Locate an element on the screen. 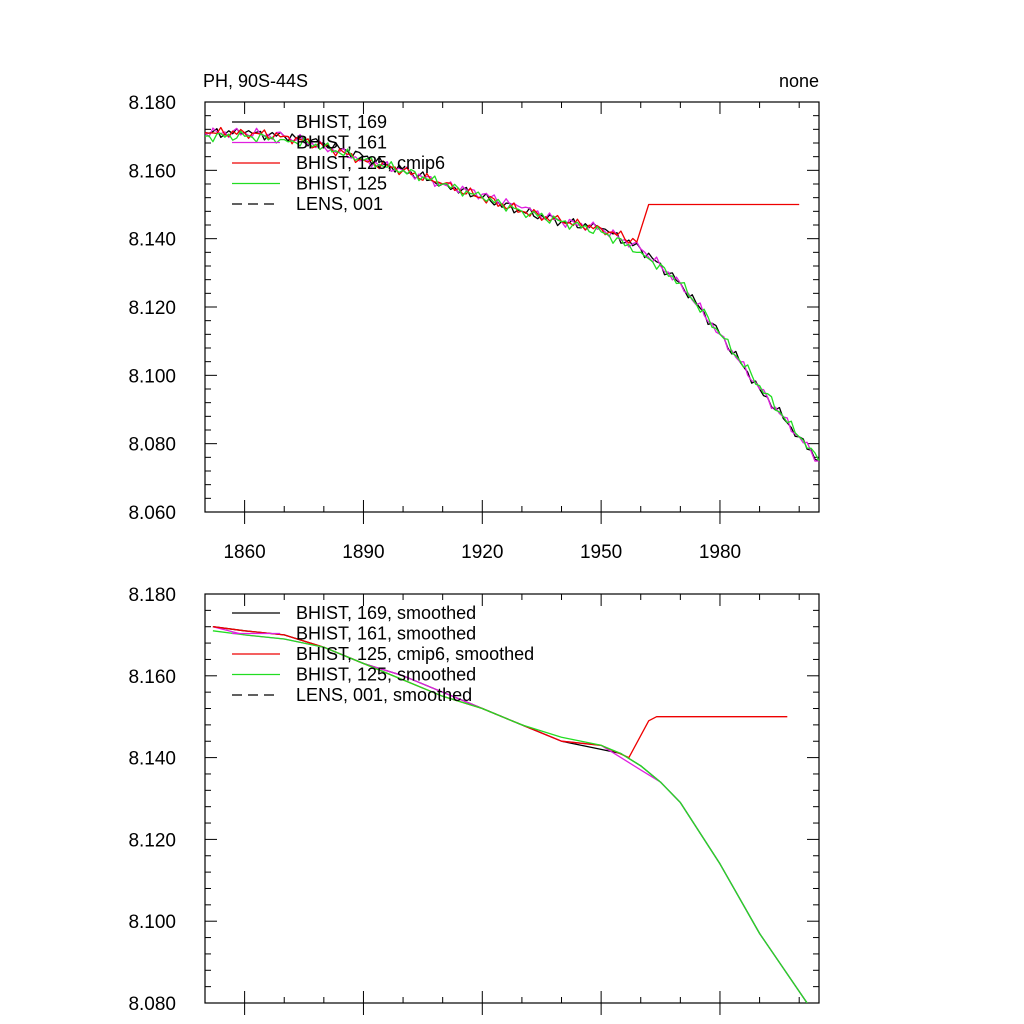  legend-label-3: BHIST, 125, cmip6, smoothed is located at coordinates (415, 654).